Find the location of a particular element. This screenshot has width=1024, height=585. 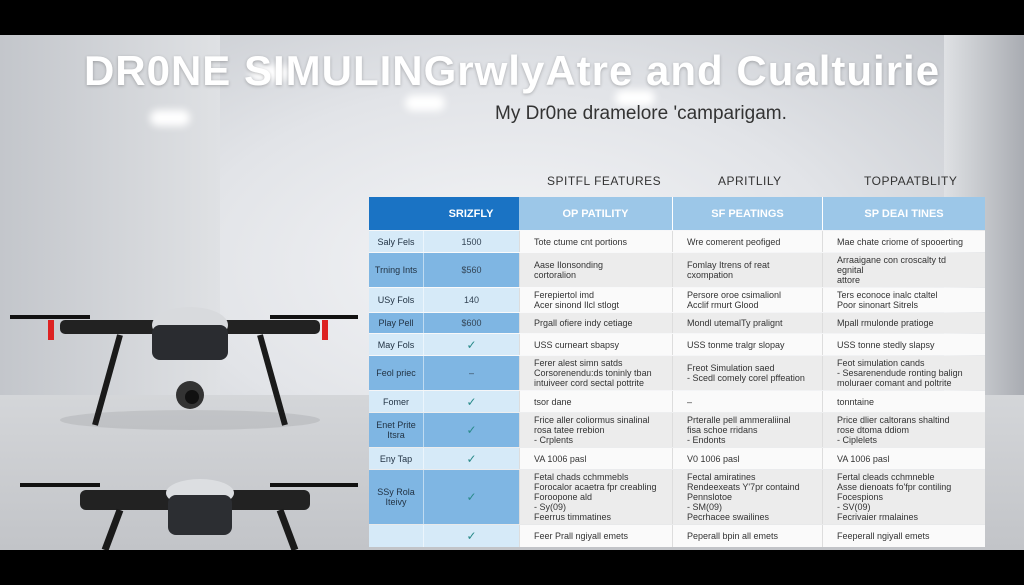

row-label: Saly Fels is located at coordinates (396, 241).